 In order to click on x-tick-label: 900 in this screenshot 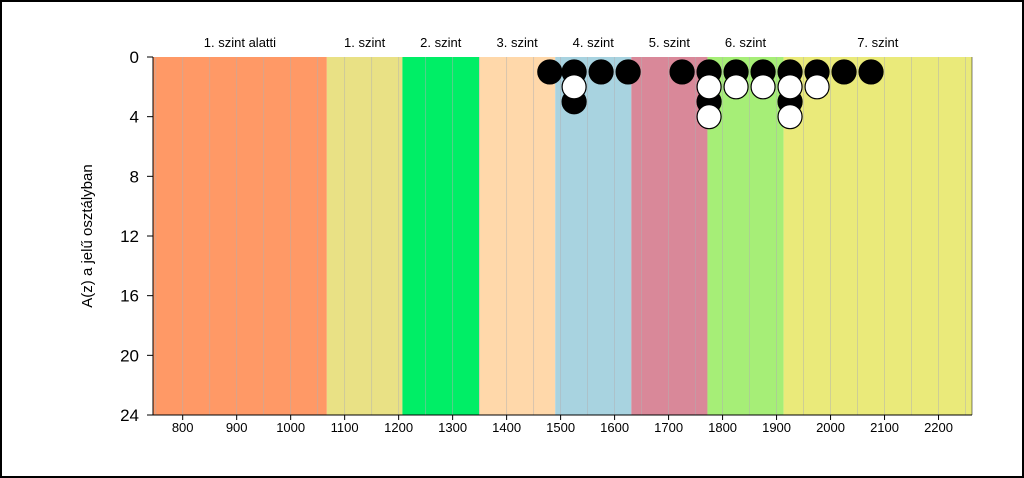, I will do `click(237, 427)`.